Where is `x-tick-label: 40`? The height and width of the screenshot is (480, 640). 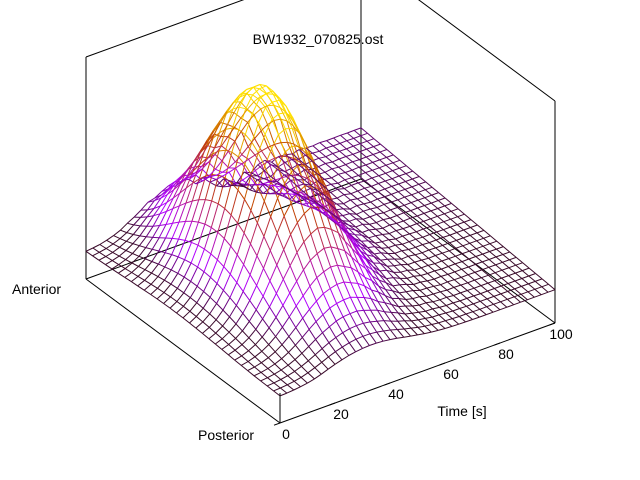
x-tick-label: 40 is located at coordinates (396, 394).